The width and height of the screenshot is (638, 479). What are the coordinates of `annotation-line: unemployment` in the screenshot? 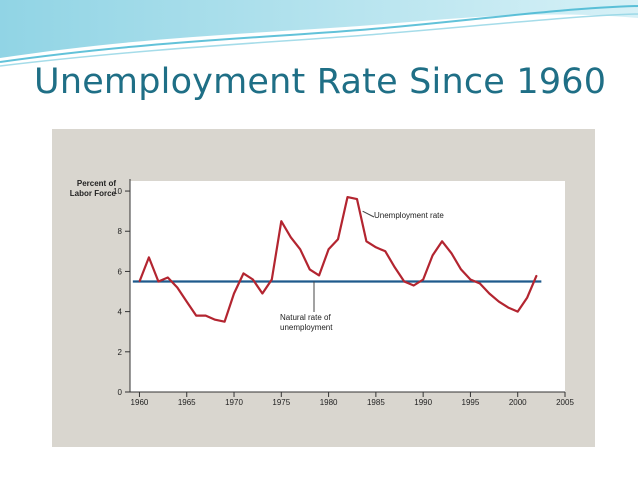 It's located at (306, 327).